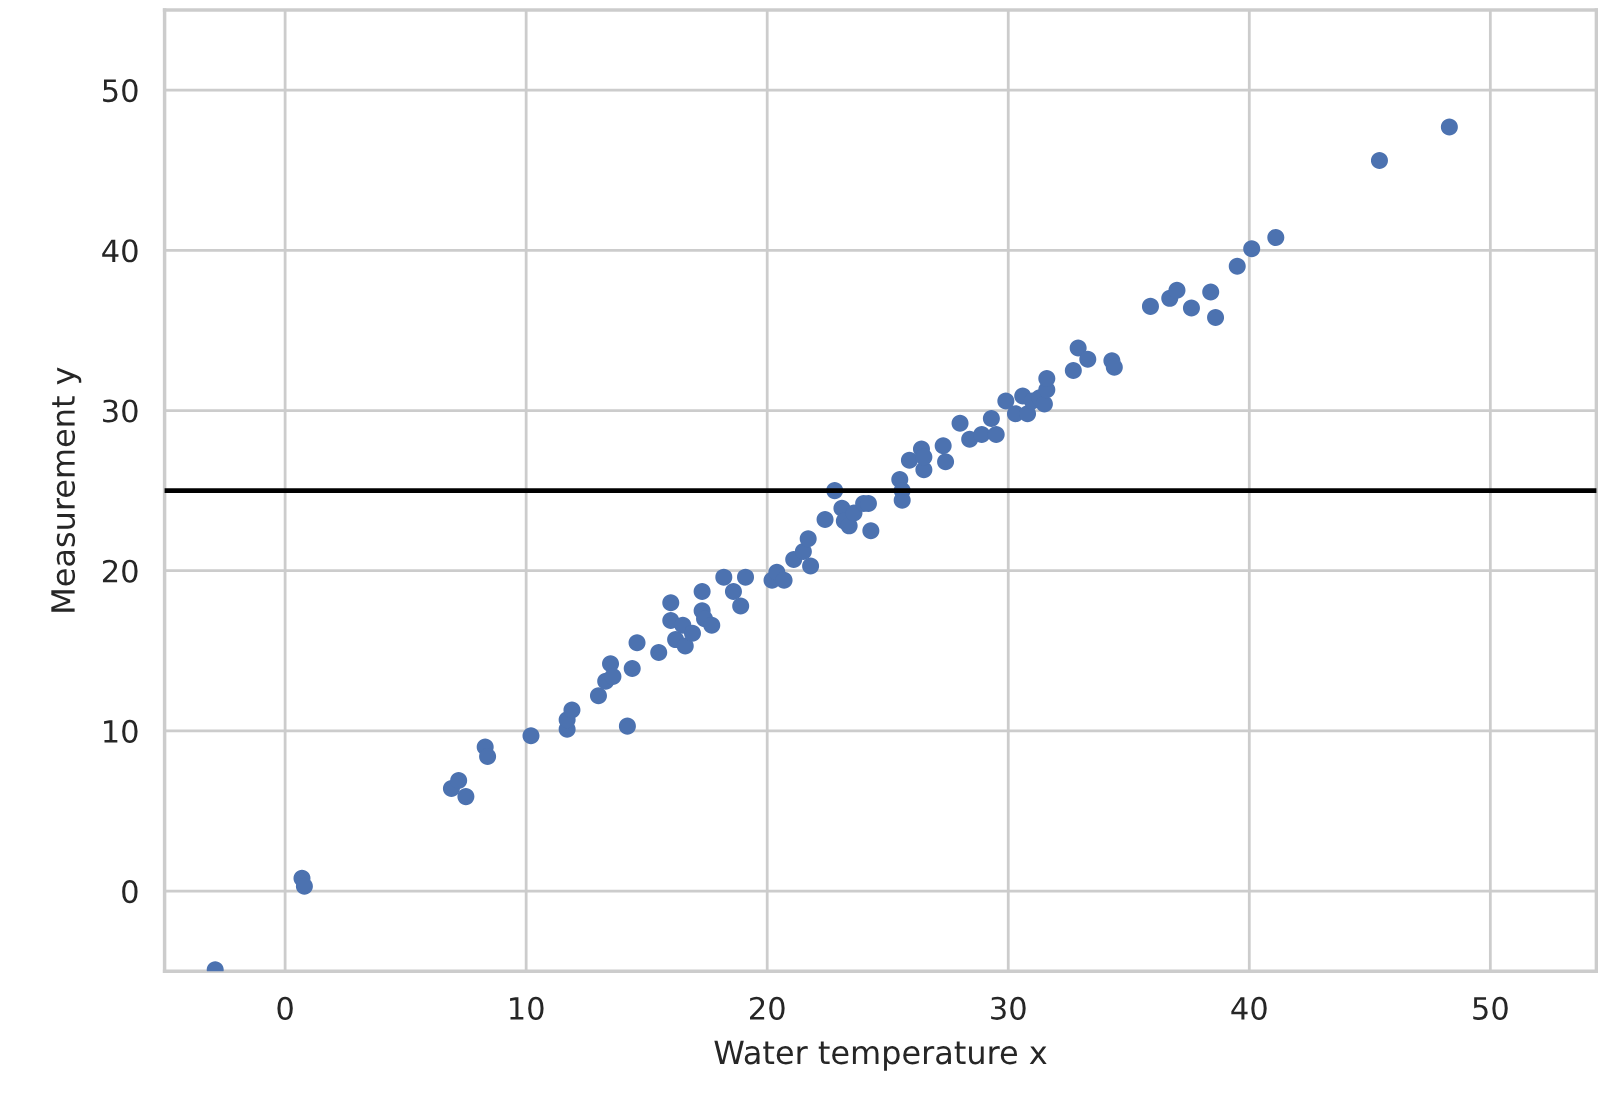 This screenshot has height=1110, width=1598. I want to click on y-tick-label: 50, so click(120, 91).